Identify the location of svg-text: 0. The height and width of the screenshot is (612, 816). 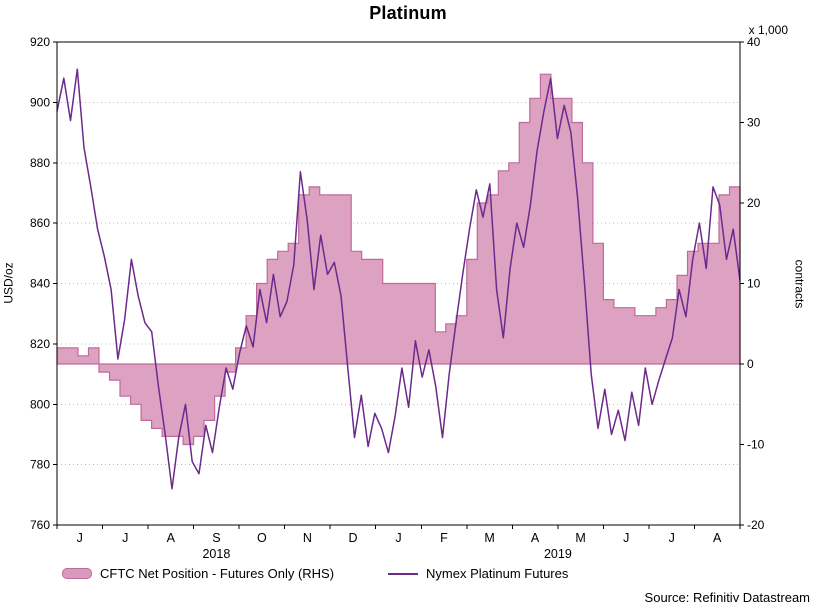
(750, 364).